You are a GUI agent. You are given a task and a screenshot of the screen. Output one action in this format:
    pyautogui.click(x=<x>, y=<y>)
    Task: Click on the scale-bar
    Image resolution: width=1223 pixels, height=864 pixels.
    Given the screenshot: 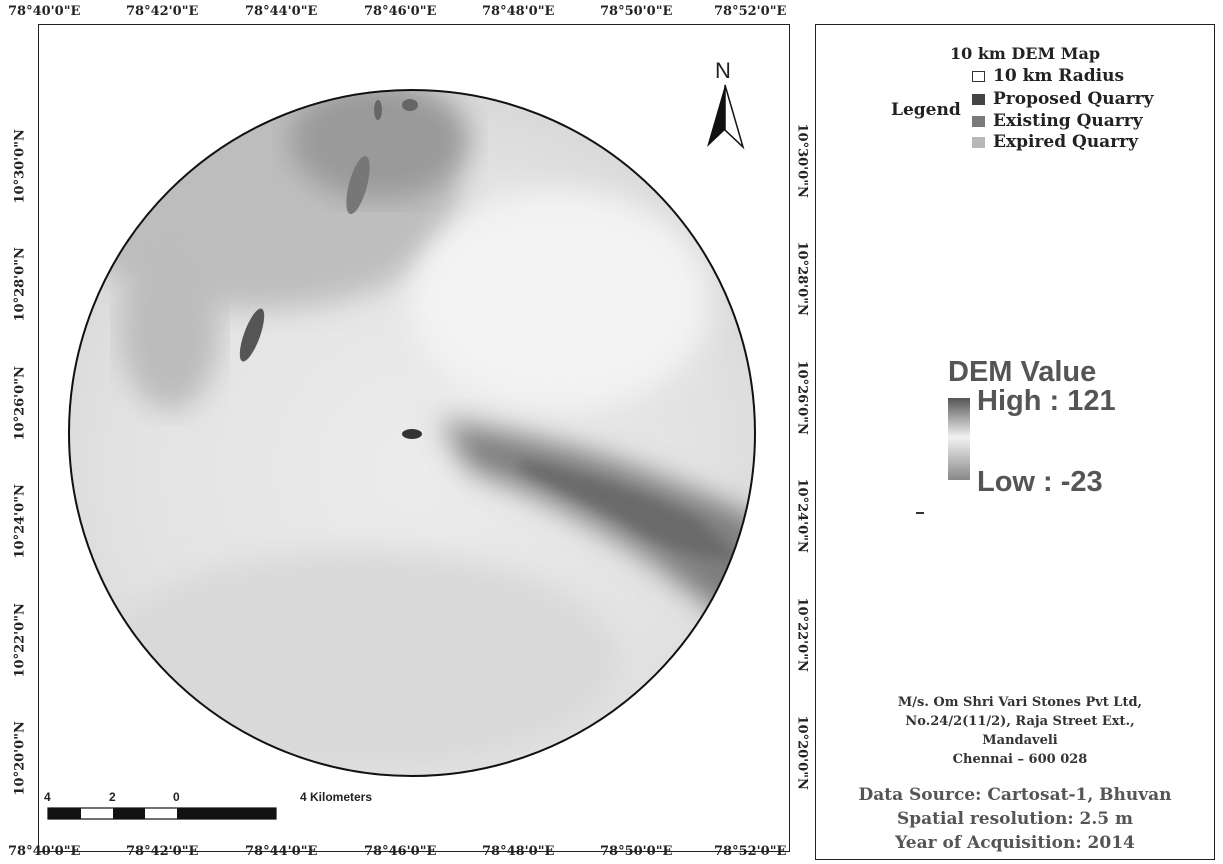 What is the action you would take?
    pyautogui.click(x=162, y=813)
    